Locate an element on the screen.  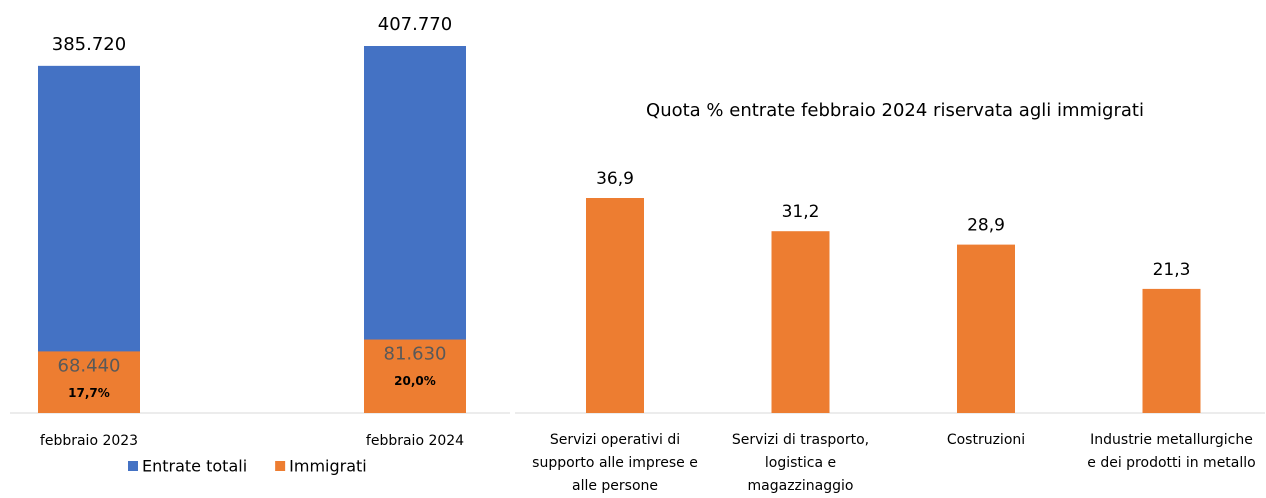
value-label: 21,3 is located at coordinates (1172, 270).